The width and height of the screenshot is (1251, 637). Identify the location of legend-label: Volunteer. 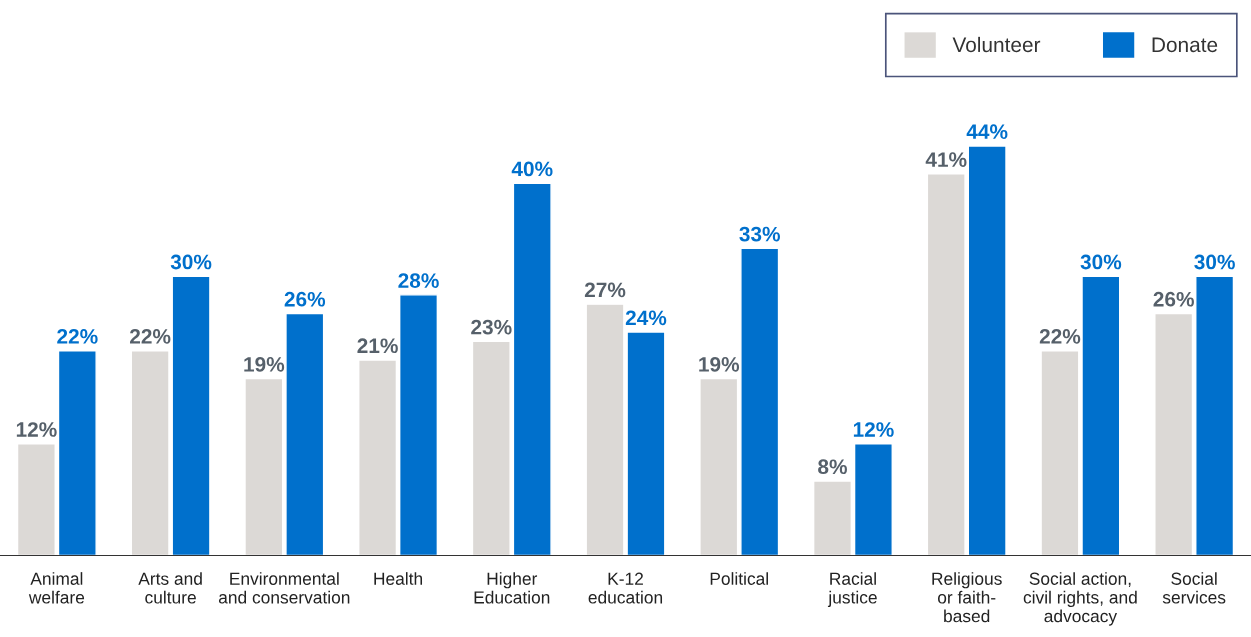
(996, 44).